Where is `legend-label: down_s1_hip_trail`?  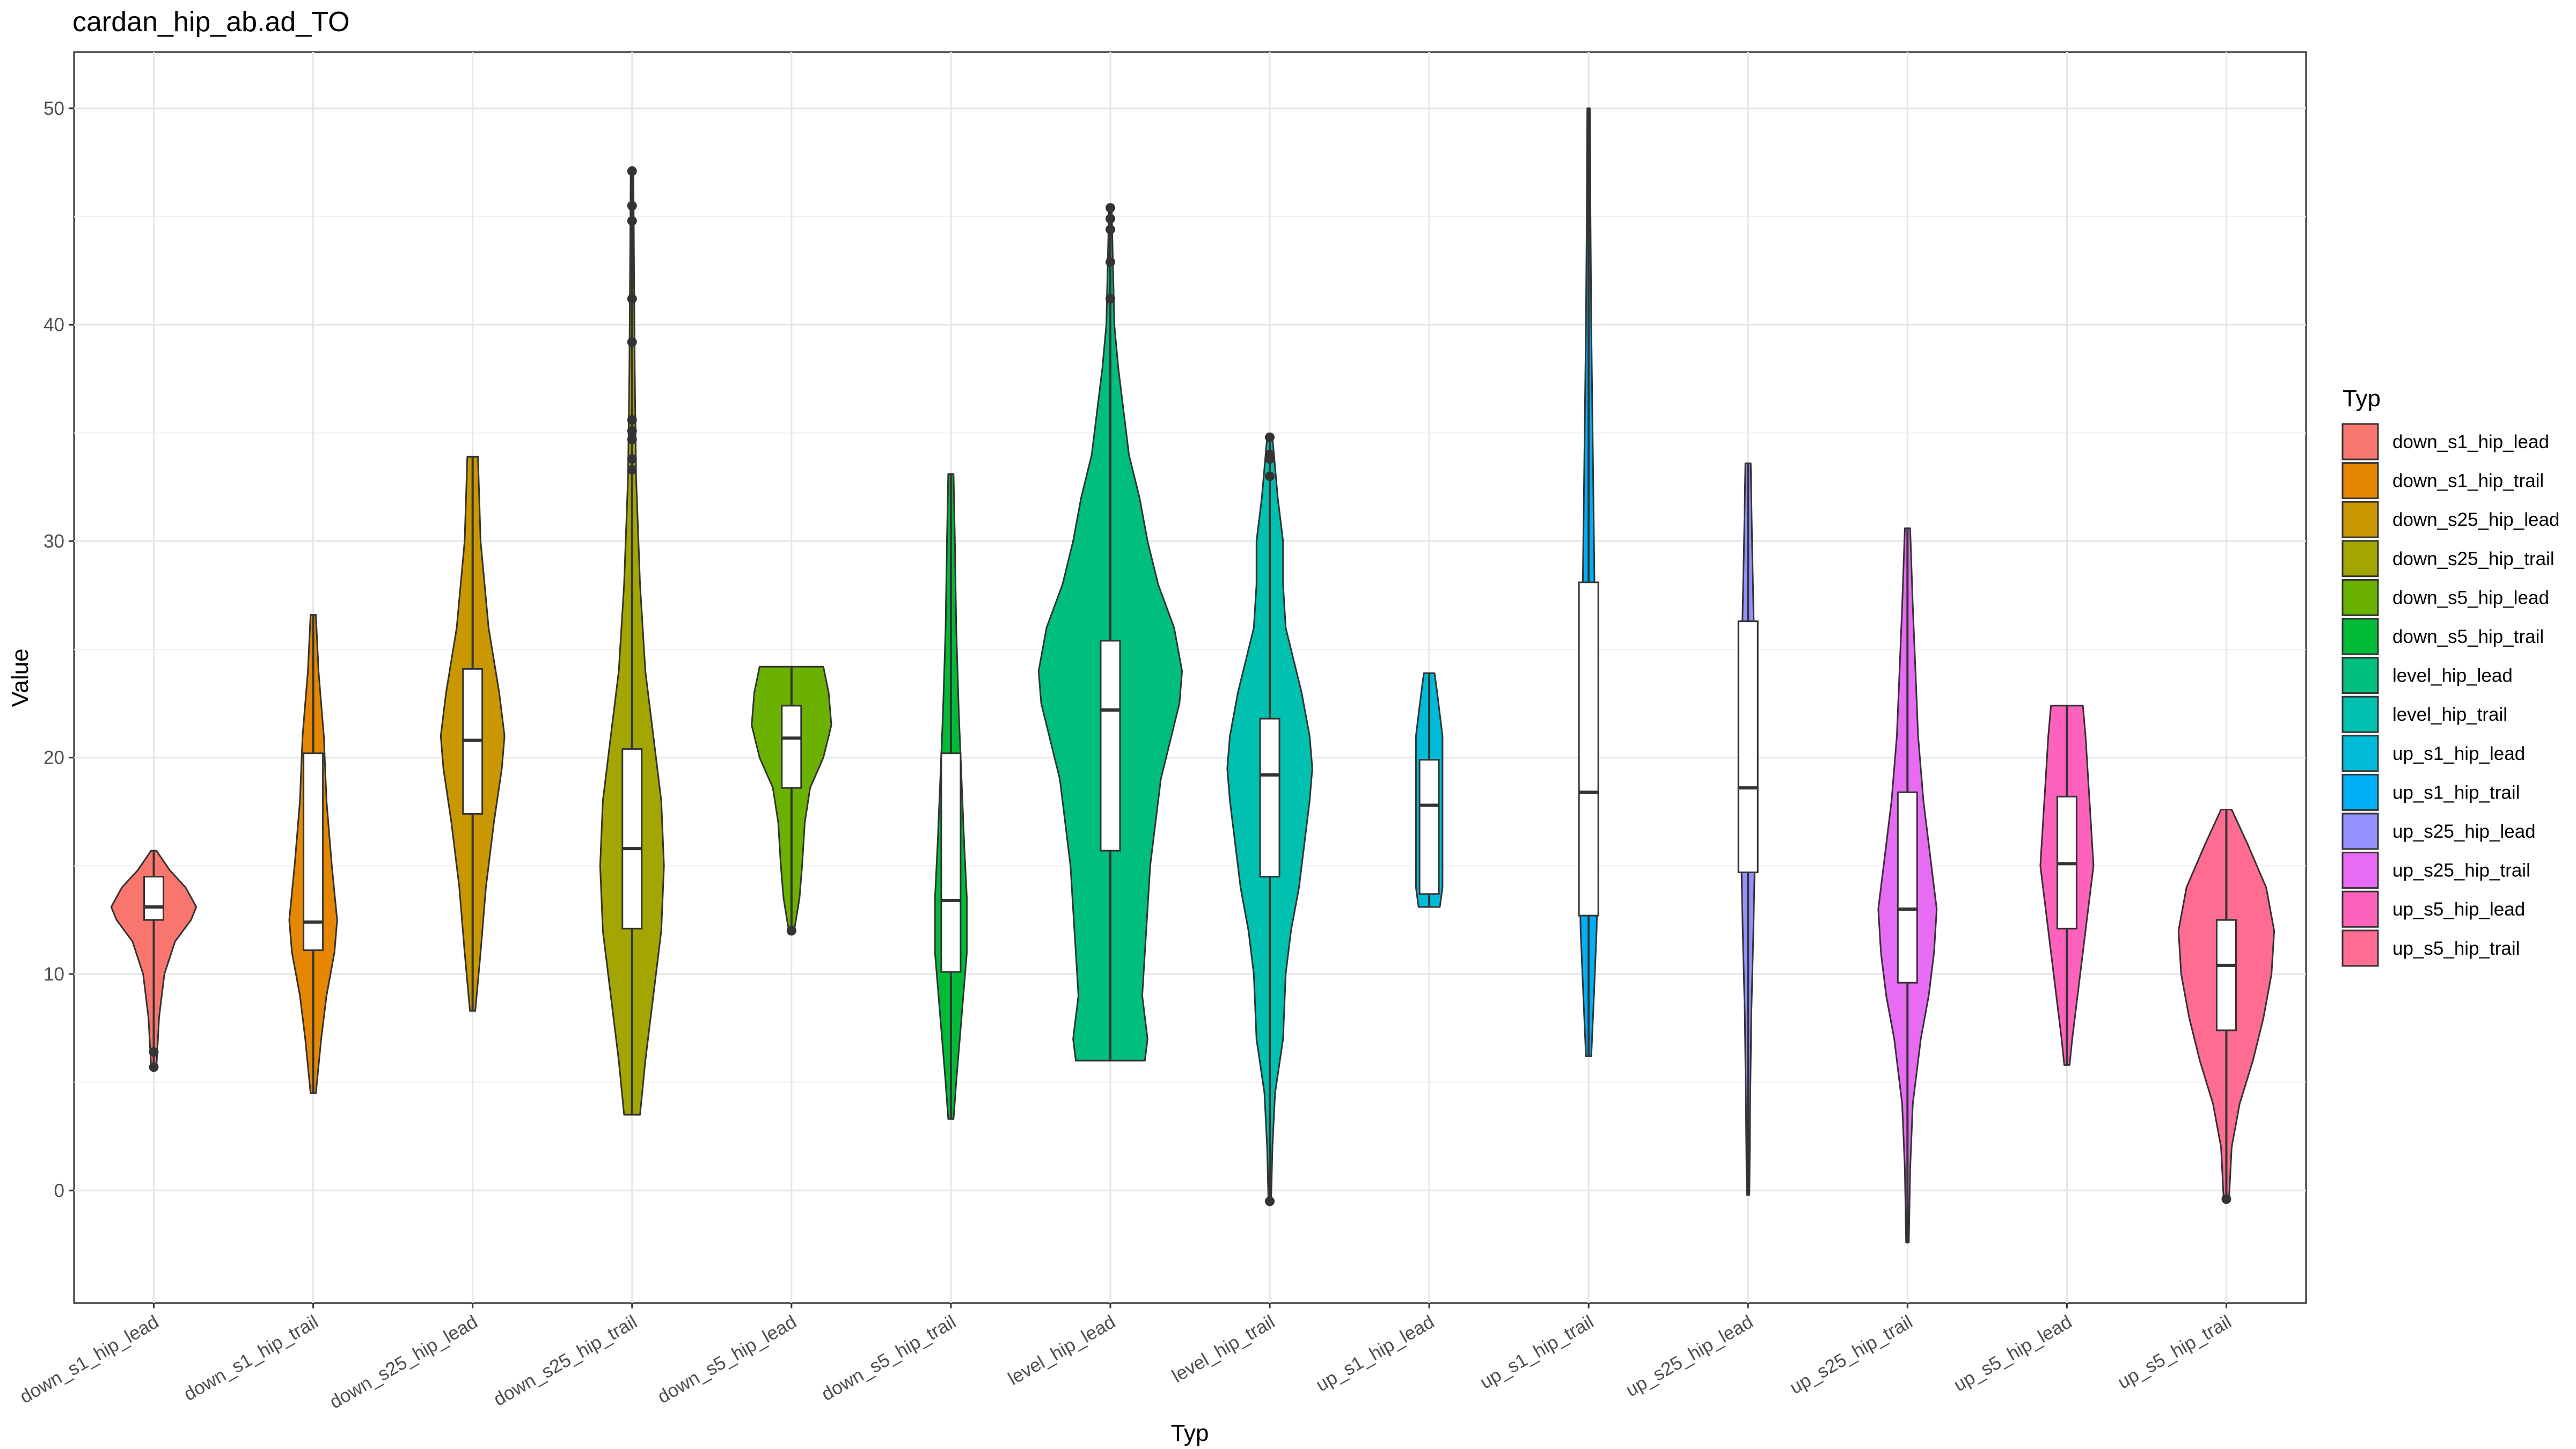 legend-label: down_s1_hip_trail is located at coordinates (2468, 481).